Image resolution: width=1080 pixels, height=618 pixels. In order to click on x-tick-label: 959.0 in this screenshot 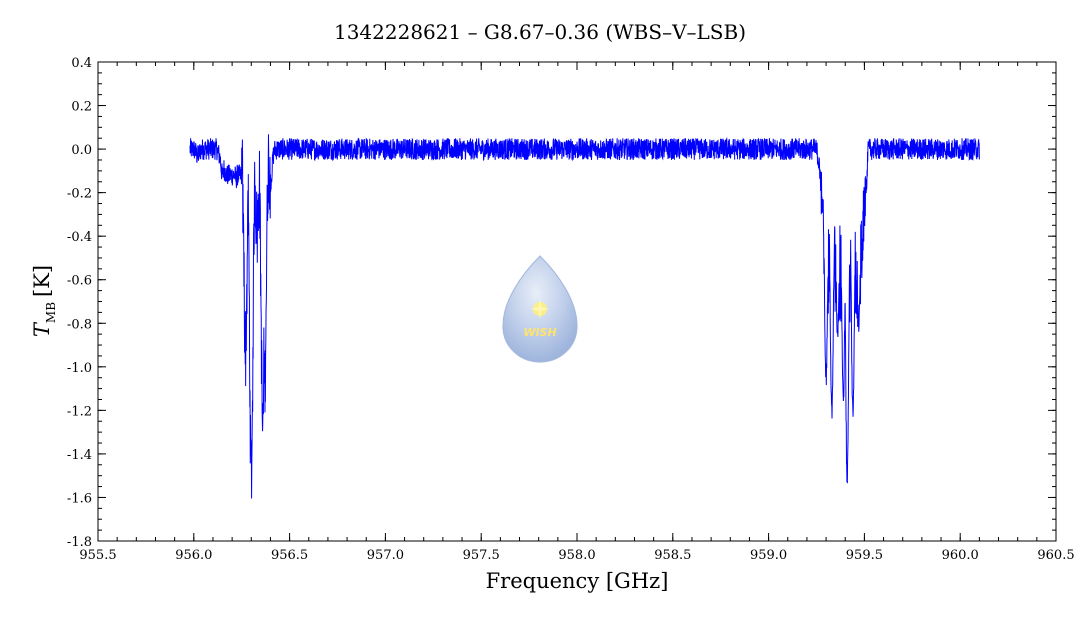, I will do `click(768, 555)`.